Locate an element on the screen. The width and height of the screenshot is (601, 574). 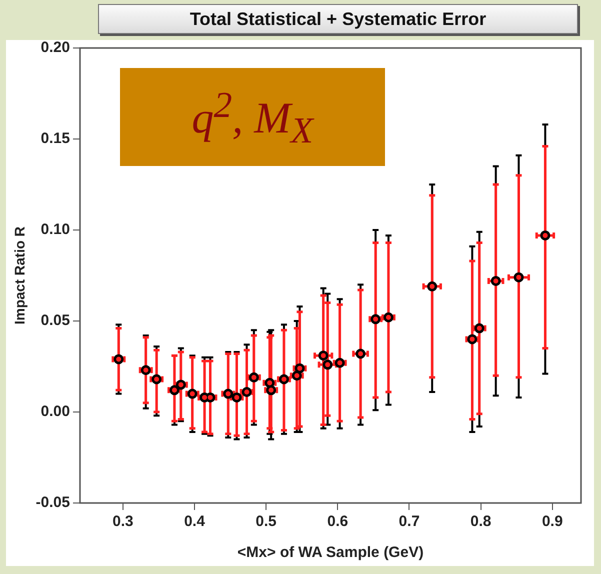
label-box: q$^{2}$, M$_{X}$ is located at coordinates (252, 117).